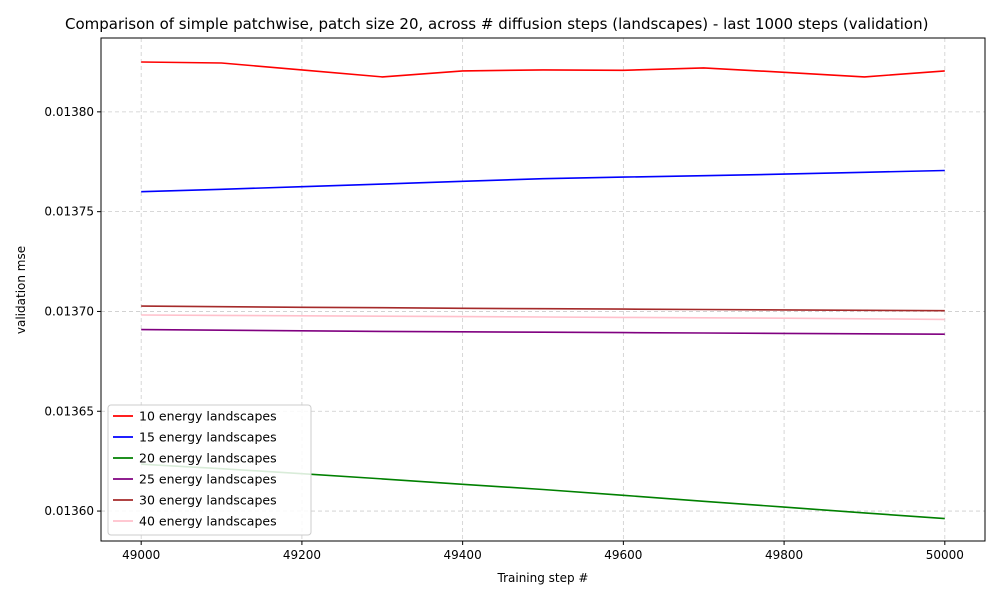 The width and height of the screenshot is (1000, 600). I want to click on legend-item: 30 energy landscapes, so click(195, 500).